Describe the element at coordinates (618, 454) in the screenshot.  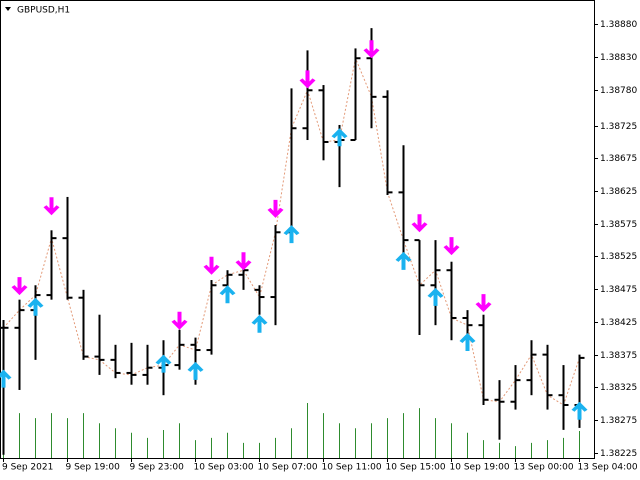
I see `y-tick-label: 1.38225` at that location.